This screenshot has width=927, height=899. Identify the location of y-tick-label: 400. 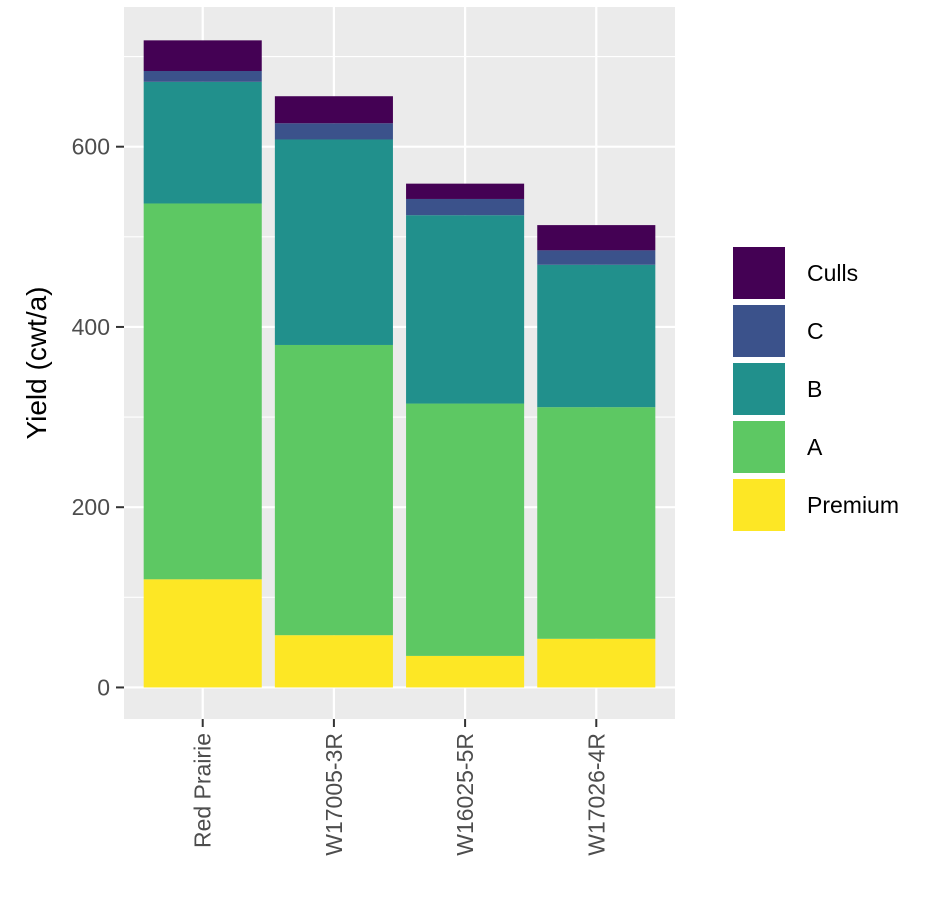
(91, 327).